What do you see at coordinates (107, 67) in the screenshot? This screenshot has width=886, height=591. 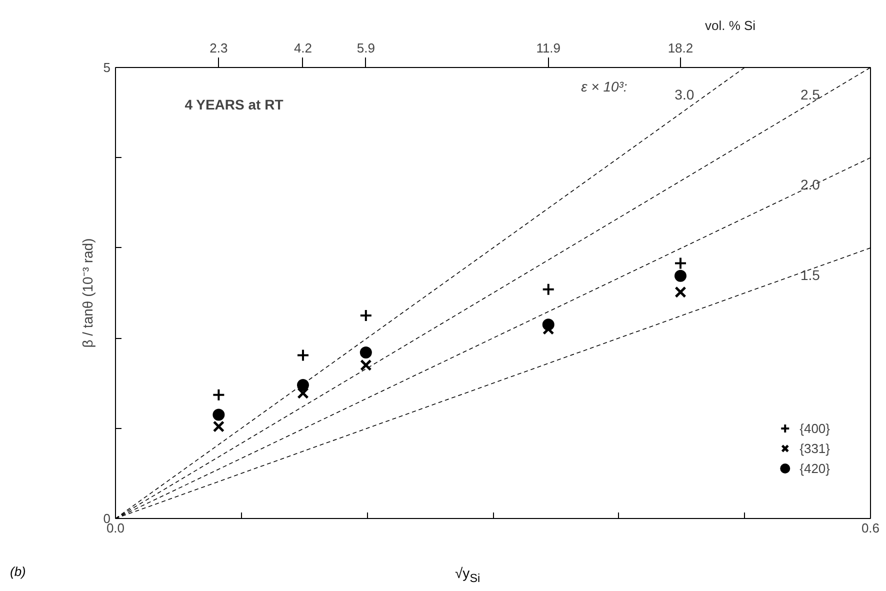 I see `y-tick-label: 5` at bounding box center [107, 67].